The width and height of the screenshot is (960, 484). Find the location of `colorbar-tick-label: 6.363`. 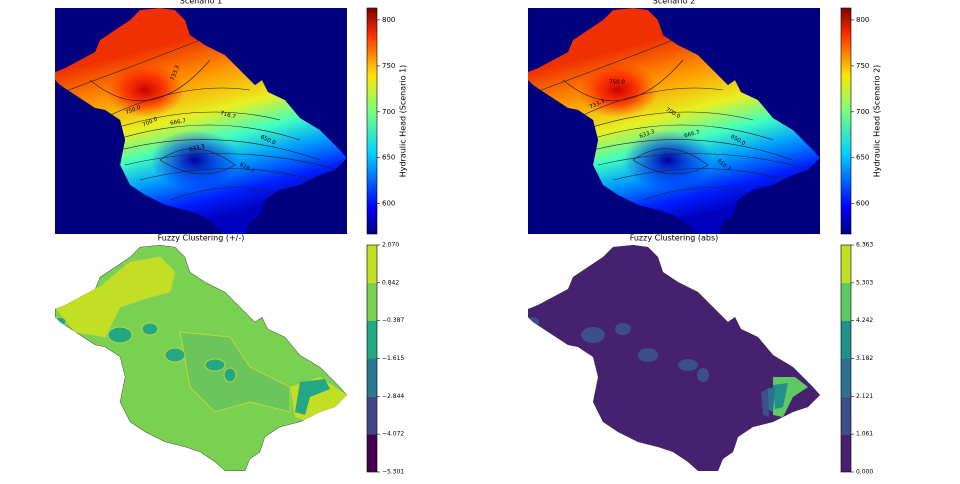

colorbar-tick-label: 6.363 is located at coordinates (864, 245).